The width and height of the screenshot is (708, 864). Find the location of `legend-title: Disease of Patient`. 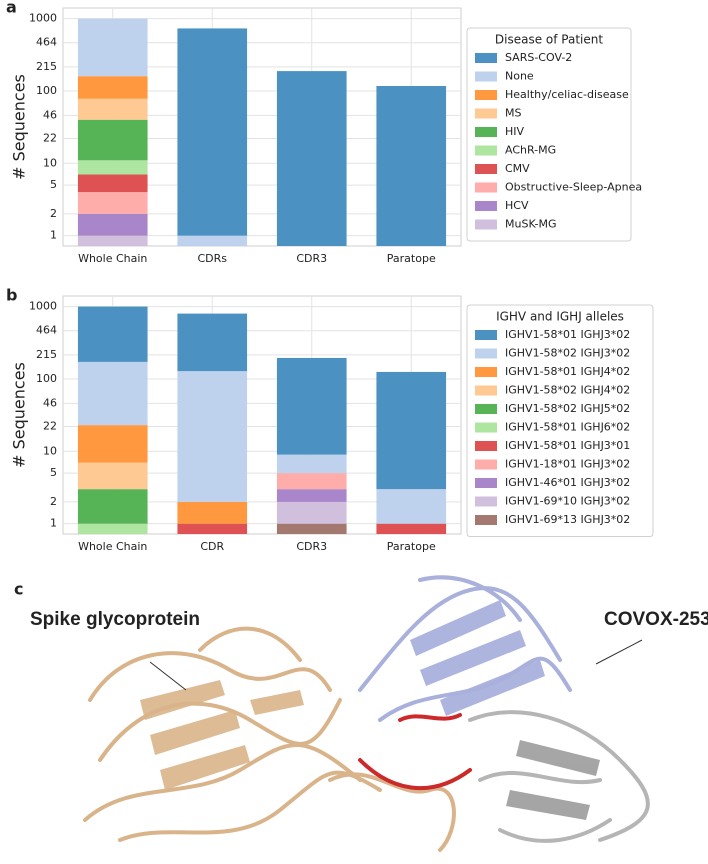

legend-title: Disease of Patient is located at coordinates (549, 40).